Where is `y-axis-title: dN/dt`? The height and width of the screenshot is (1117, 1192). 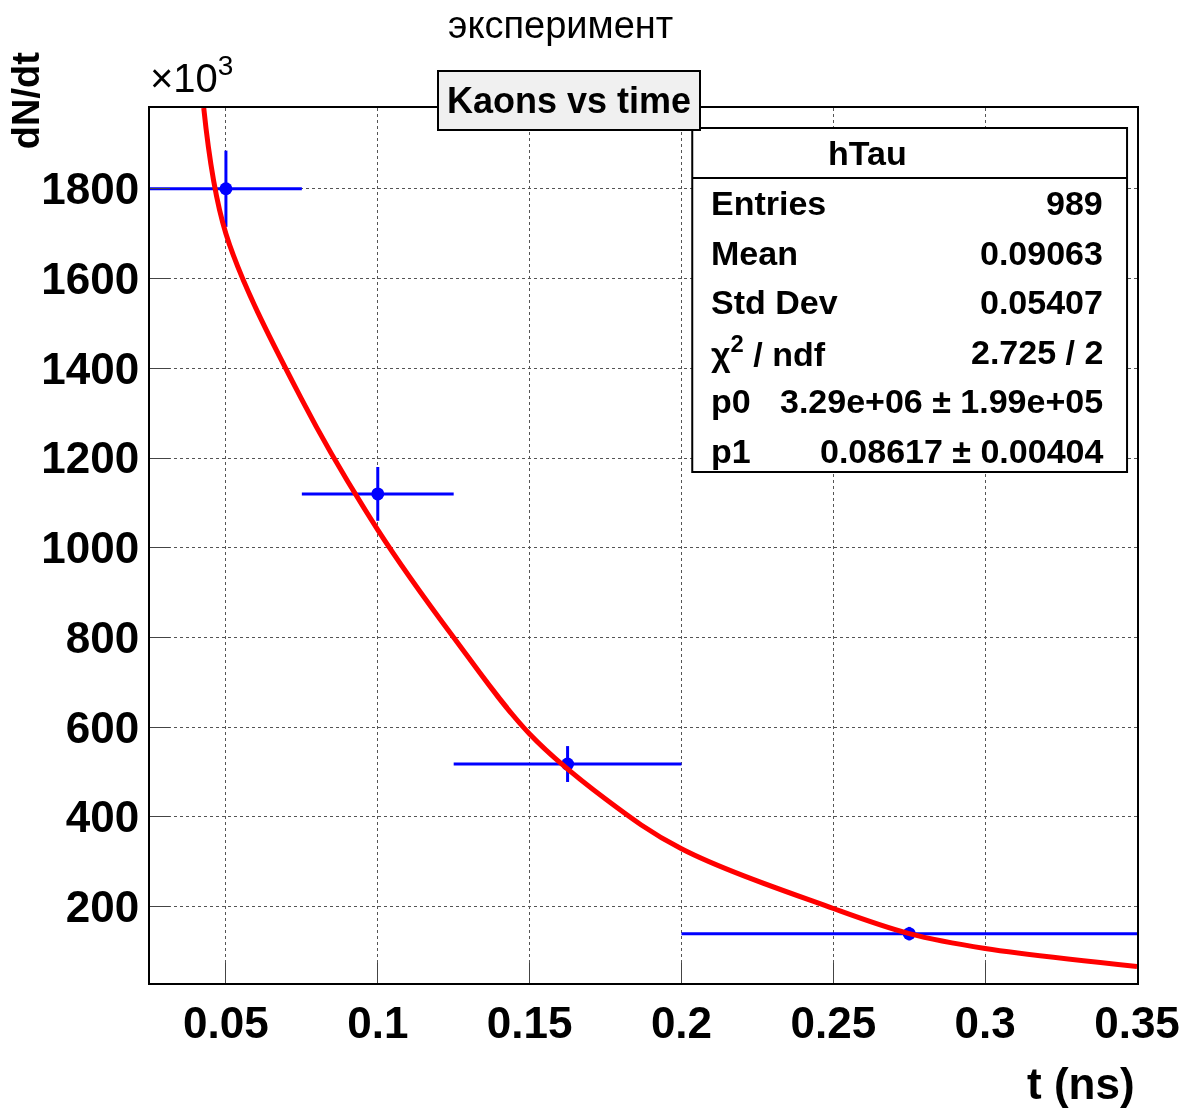
y-axis-title: dN/dt is located at coordinates (26, 100).